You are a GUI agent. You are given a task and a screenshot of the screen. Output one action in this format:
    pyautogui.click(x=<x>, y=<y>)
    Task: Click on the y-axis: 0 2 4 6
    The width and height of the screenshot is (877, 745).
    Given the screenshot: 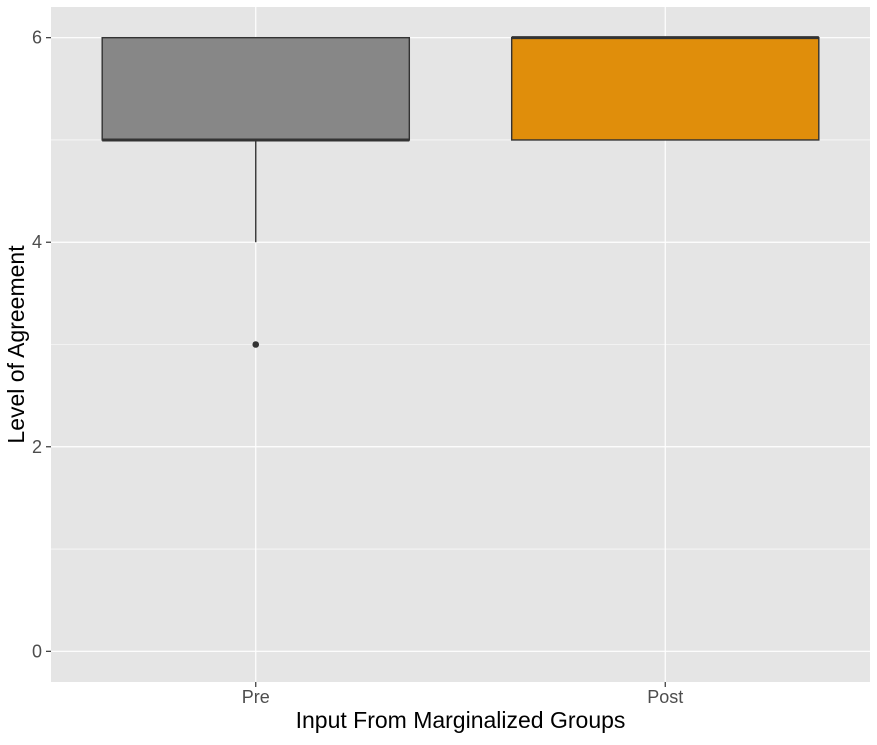 What is the action you would take?
    pyautogui.click(x=41, y=344)
    